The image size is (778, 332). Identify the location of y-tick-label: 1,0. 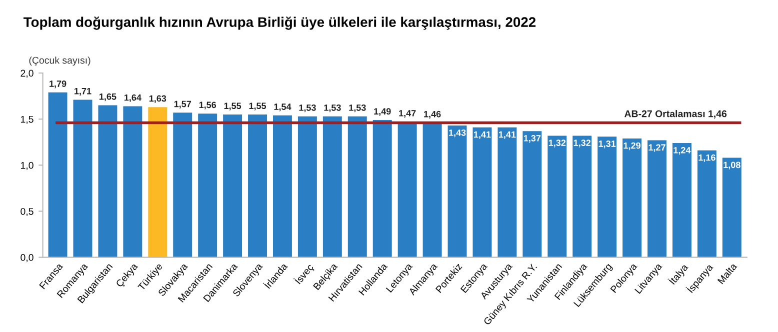
(27, 166).